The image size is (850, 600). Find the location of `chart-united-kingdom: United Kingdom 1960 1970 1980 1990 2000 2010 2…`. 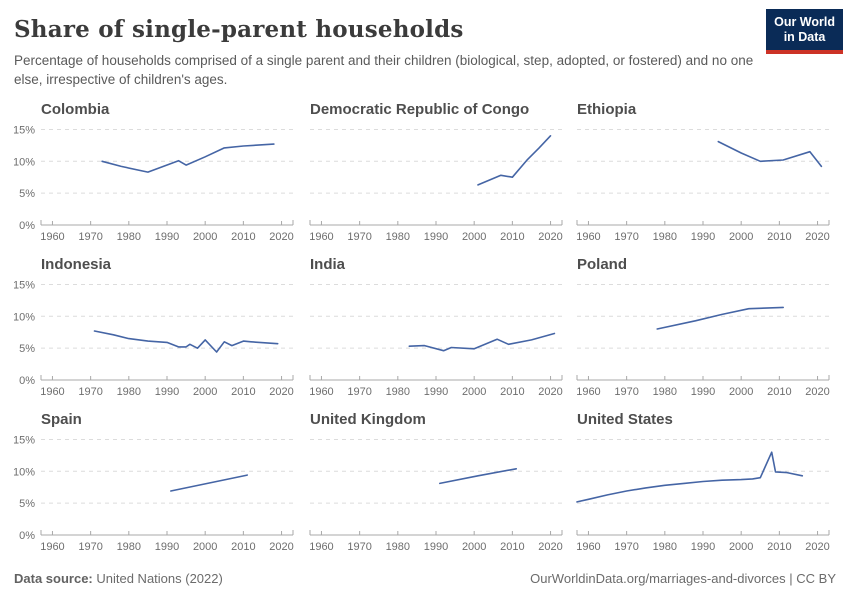

chart-united-kingdom: United Kingdom 1960 1970 1980 1990 2000 2010 2… is located at coordinates (435, 484).